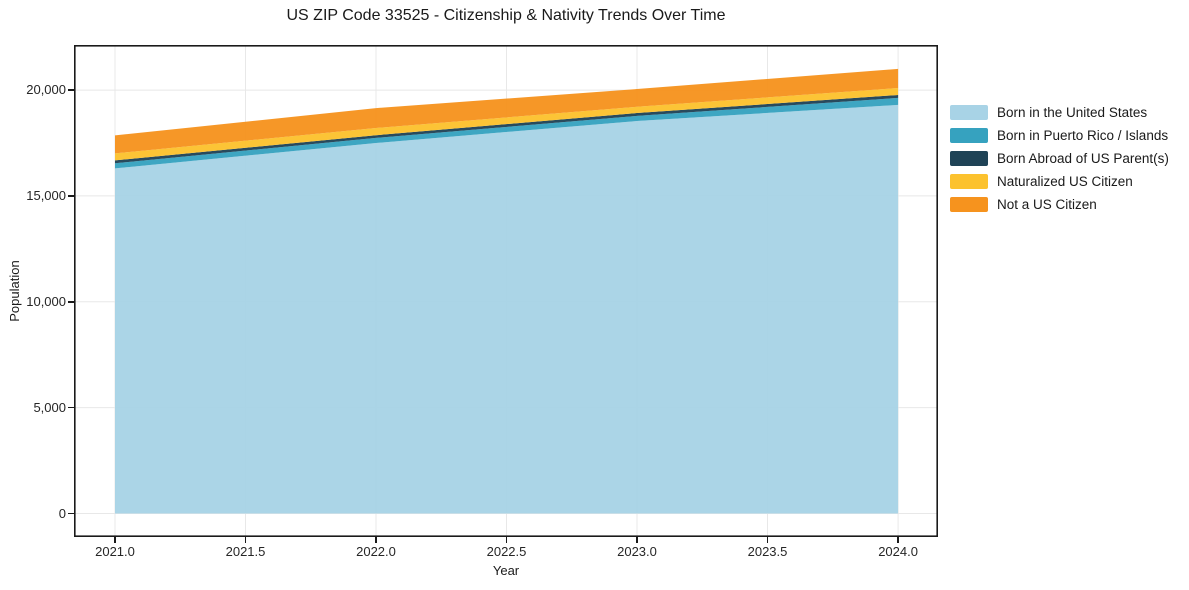 The width and height of the screenshot is (1189, 590). I want to click on x-tick-label: 2024.0, so click(898, 551).